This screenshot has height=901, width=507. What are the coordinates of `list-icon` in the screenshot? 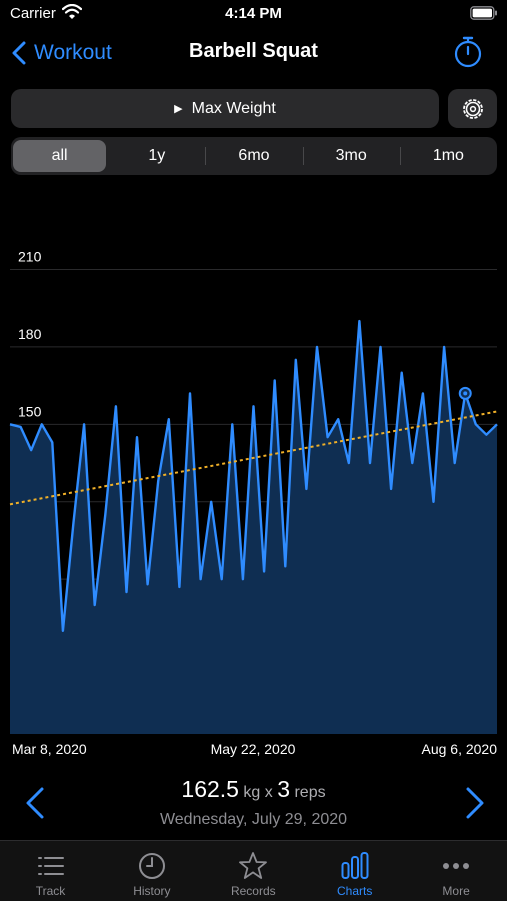 It's located at (50, 866).